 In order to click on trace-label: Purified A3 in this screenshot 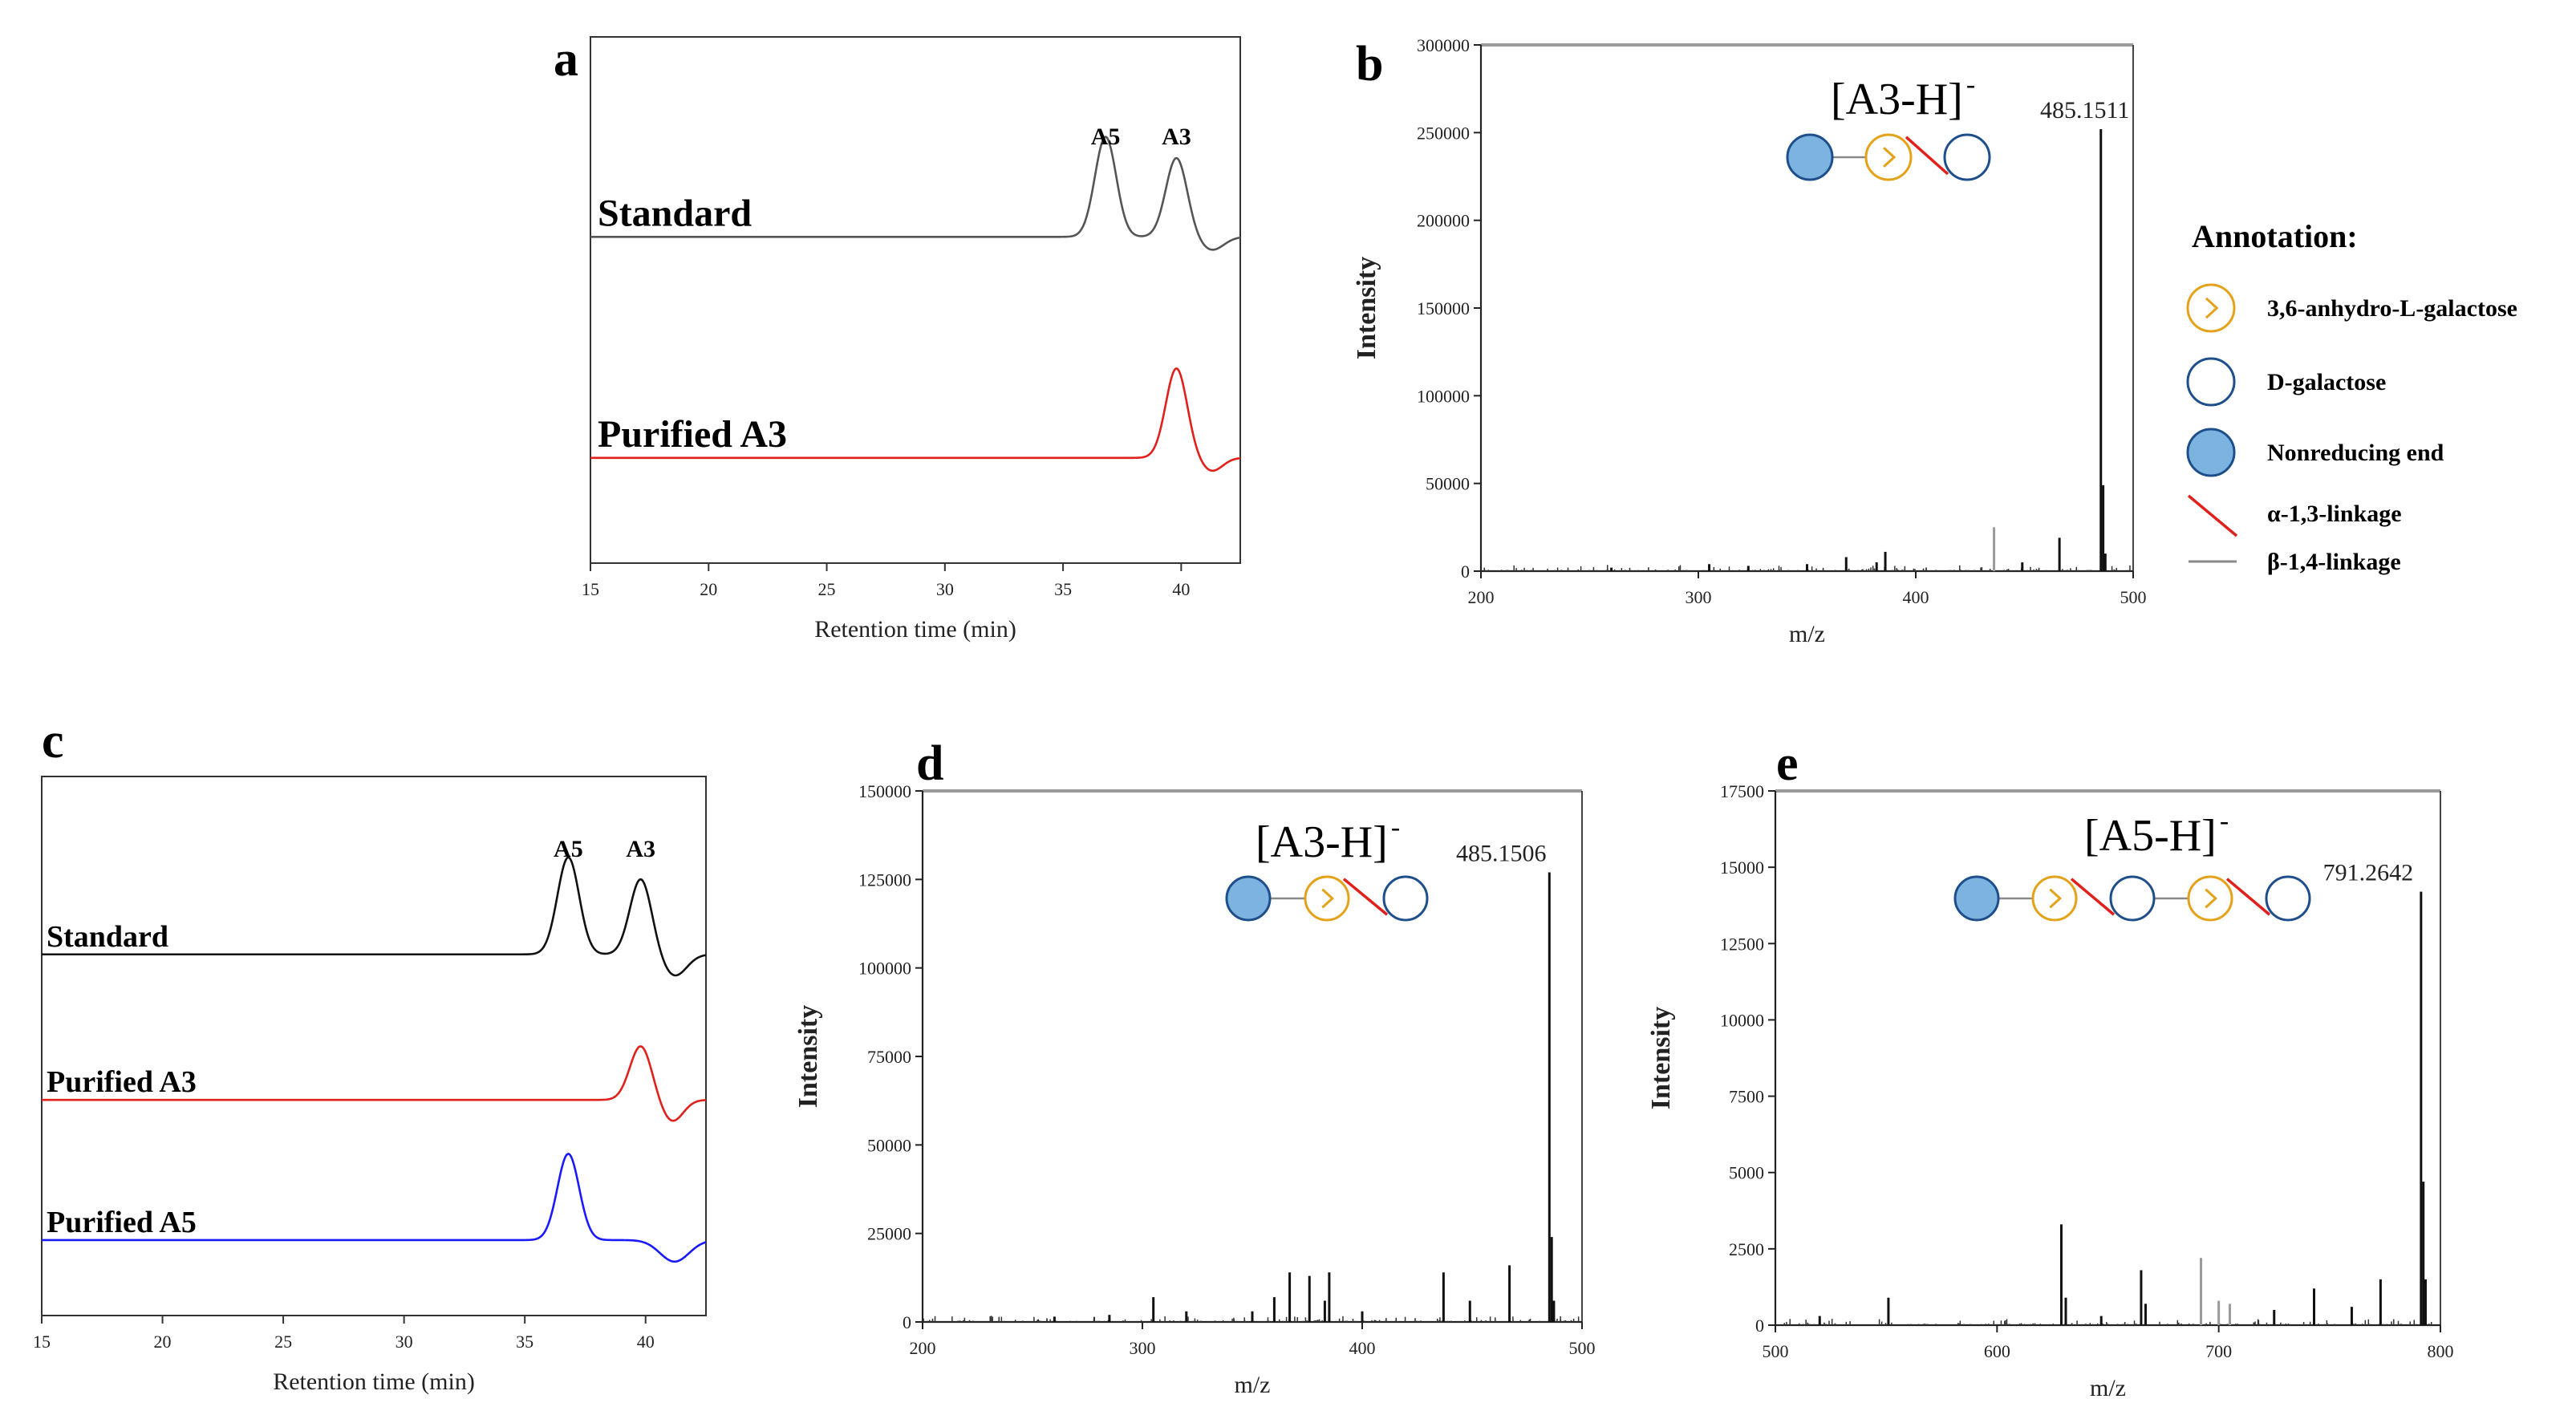, I will do `click(692, 434)`.